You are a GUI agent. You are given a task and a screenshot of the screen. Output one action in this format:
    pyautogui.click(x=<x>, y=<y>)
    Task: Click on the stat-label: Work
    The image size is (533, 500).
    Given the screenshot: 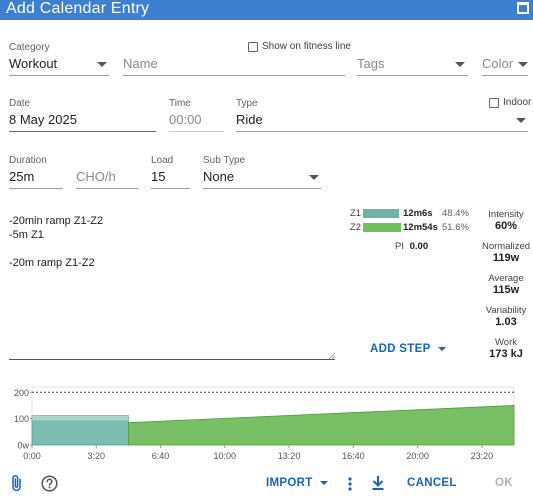 What is the action you would take?
    pyautogui.click(x=506, y=342)
    